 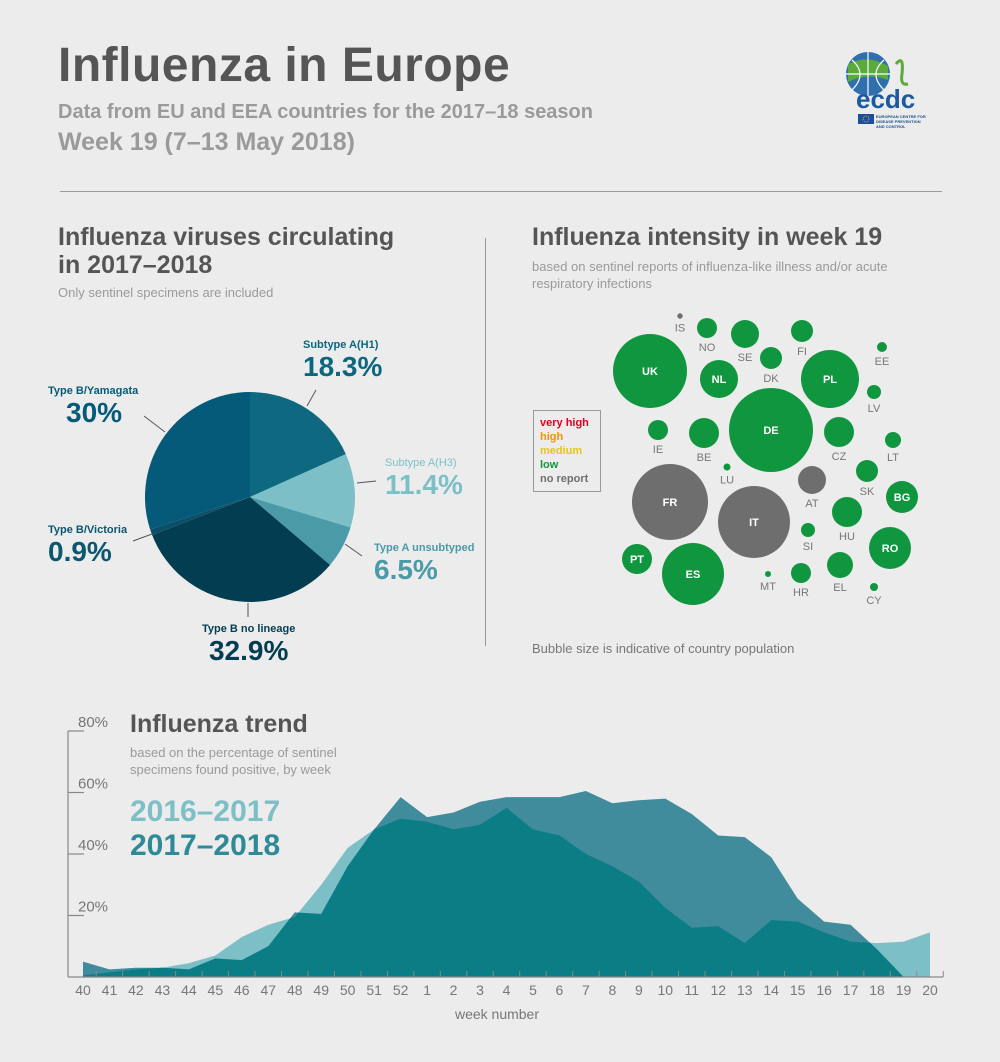 I want to click on bubble-label: EE, so click(x=882, y=362).